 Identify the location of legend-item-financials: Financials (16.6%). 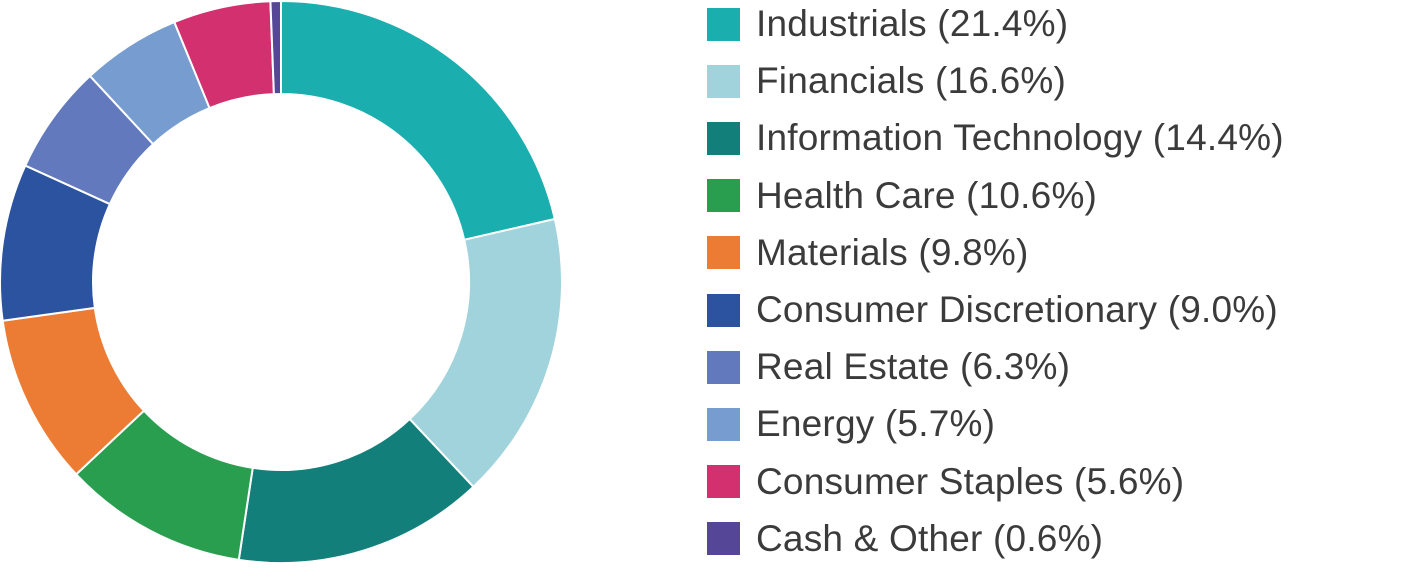
(887, 81).